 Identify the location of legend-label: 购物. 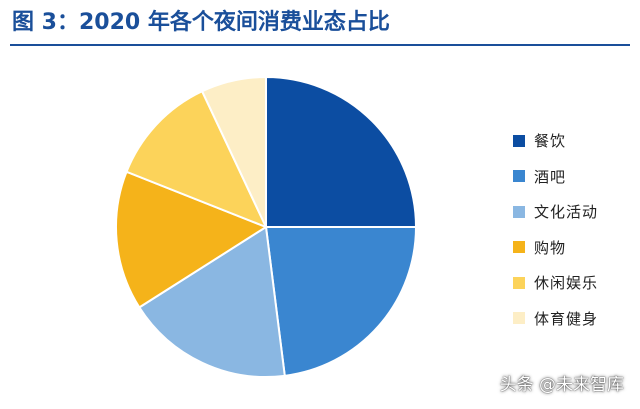
(550, 247).